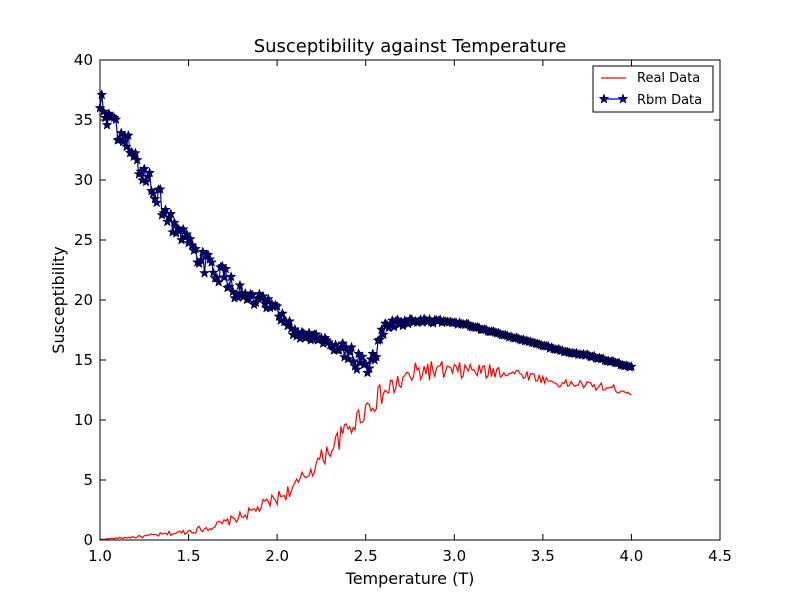 The height and width of the screenshot is (605, 800). I want to click on legend-real-label: Real Data, so click(668, 78).